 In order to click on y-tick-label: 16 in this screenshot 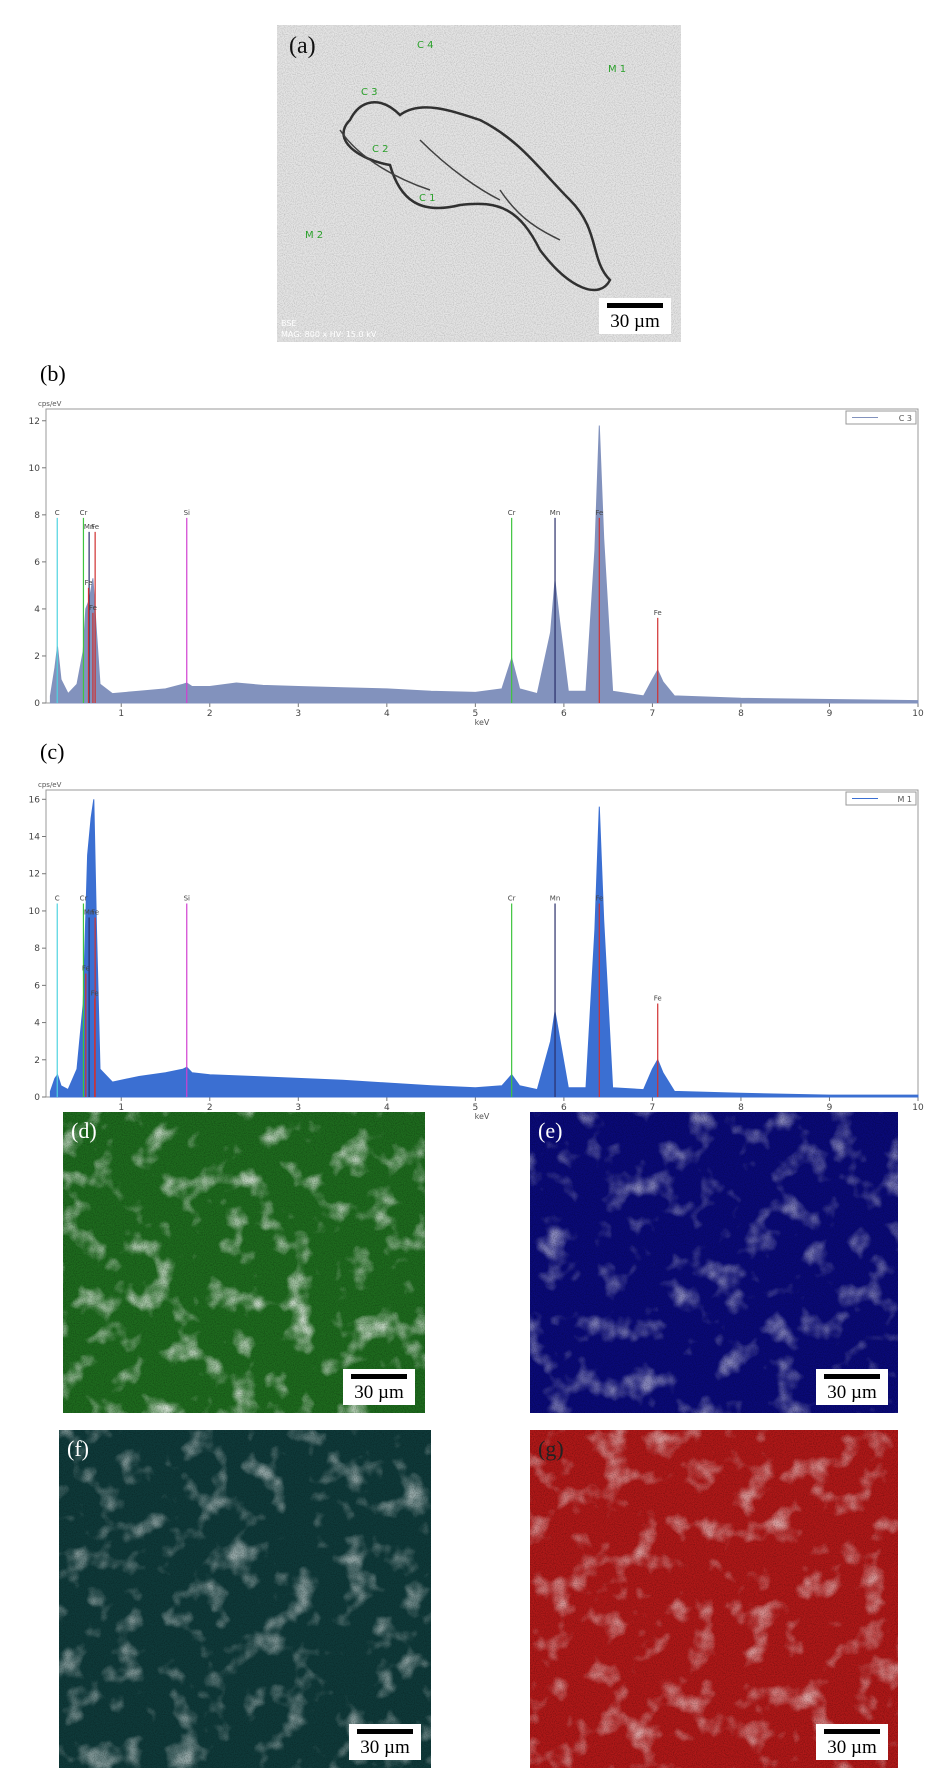, I will do `click(35, 800)`.